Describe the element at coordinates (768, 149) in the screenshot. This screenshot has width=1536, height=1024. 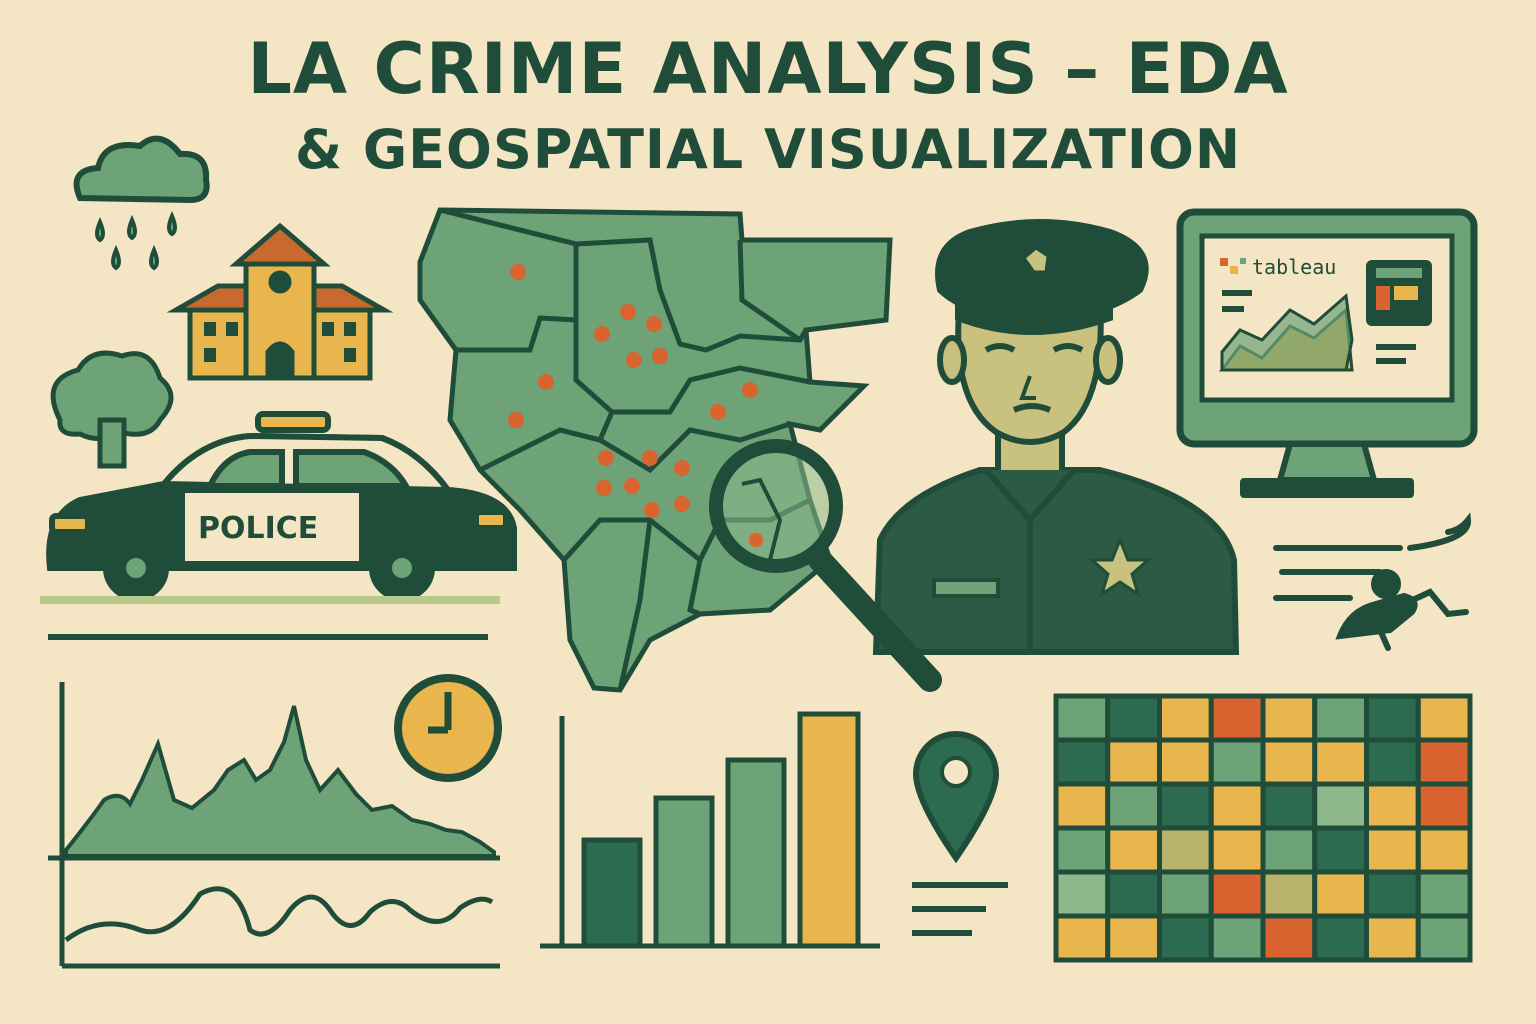
I see `title-line-2: & GEOSPATIAL VISUALIZATION` at that location.